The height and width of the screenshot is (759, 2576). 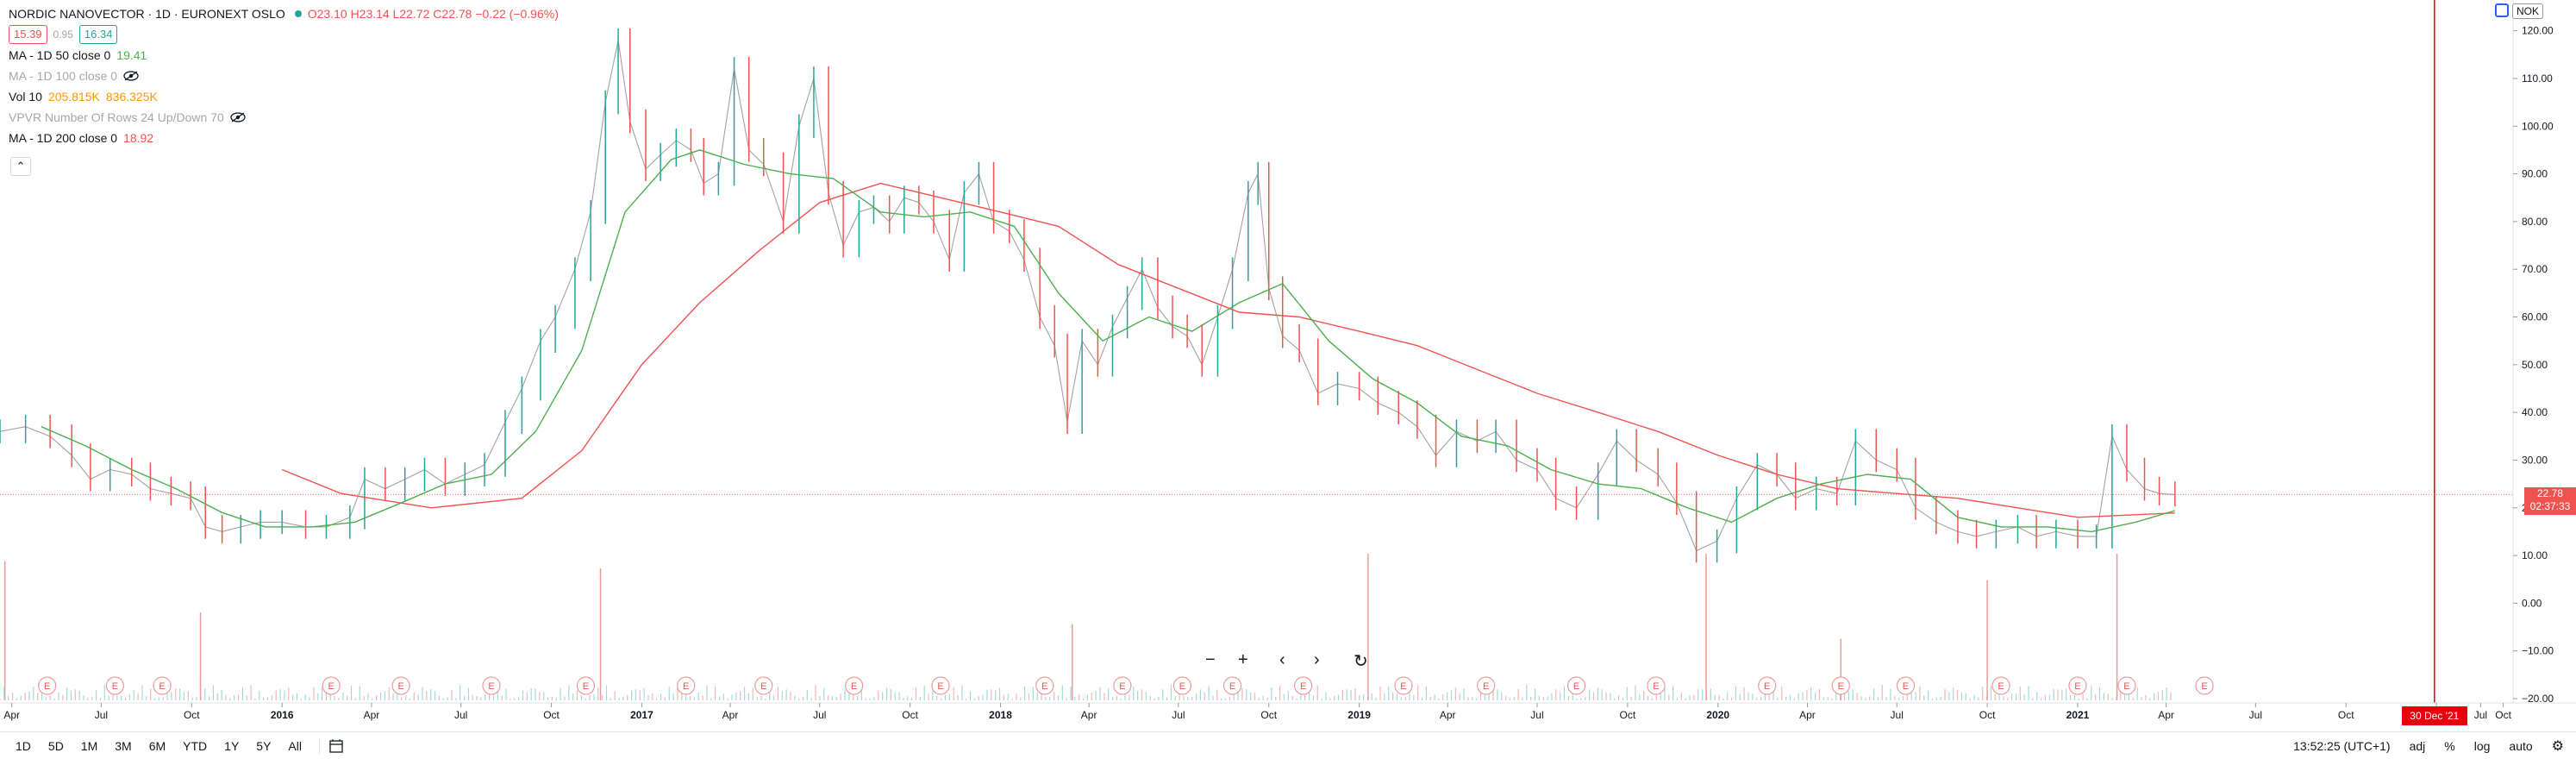 I want to click on x-tick-label: 2021, so click(x=2078, y=715).